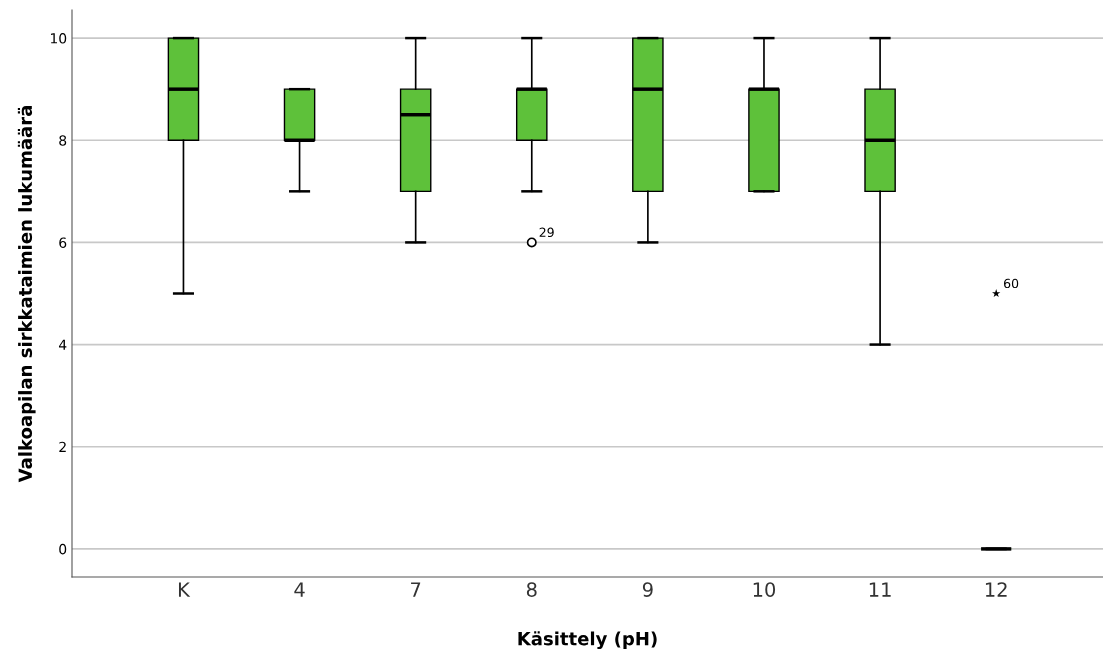  What do you see at coordinates (299, 589) in the screenshot?
I see `x-tick-label: 4` at bounding box center [299, 589].